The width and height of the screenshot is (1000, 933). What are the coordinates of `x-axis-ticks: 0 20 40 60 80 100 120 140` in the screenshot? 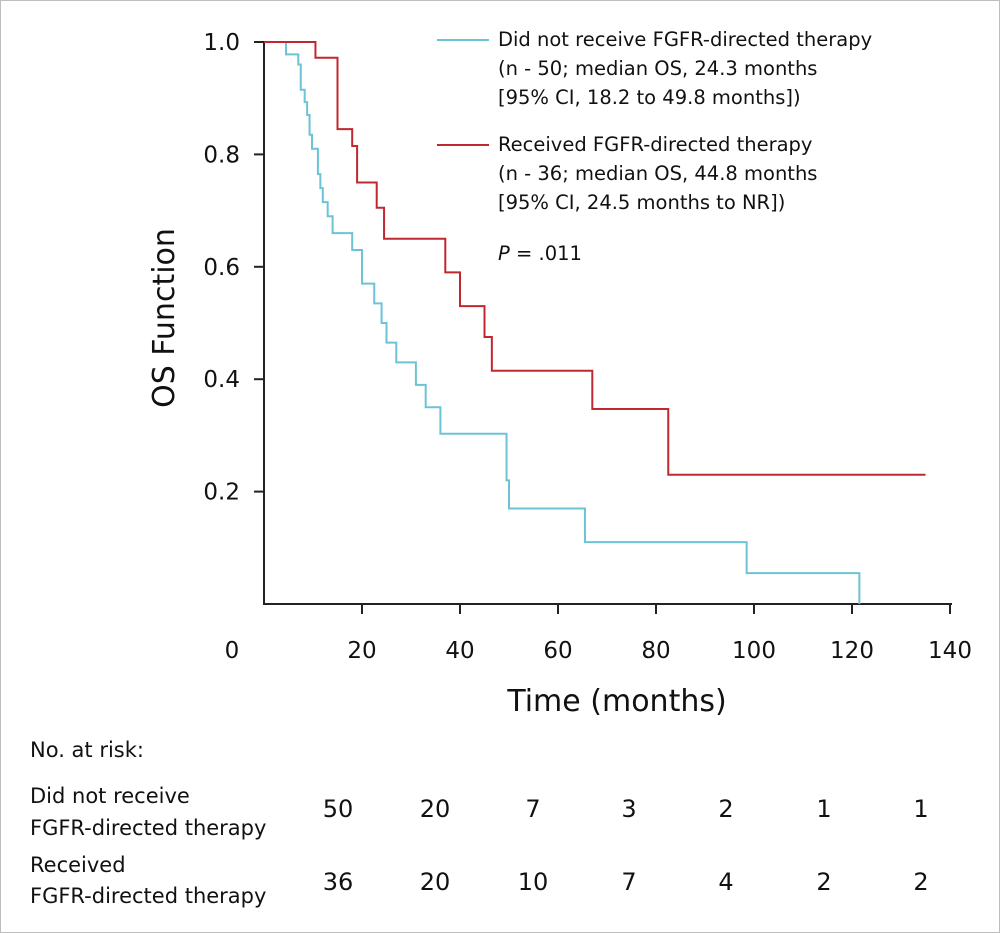 It's located at (598, 634).